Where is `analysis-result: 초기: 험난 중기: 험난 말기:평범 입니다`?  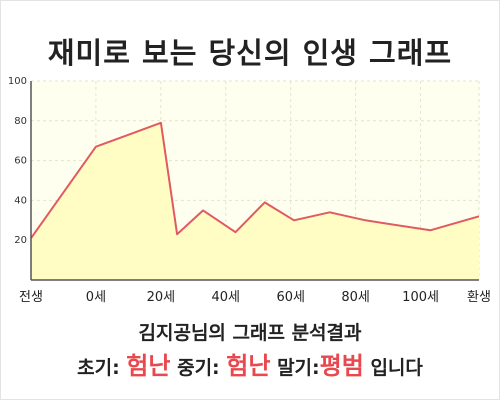 analysis-result: 초기: 험난 중기: 험난 말기:평범 입니다 is located at coordinates (250, 363).